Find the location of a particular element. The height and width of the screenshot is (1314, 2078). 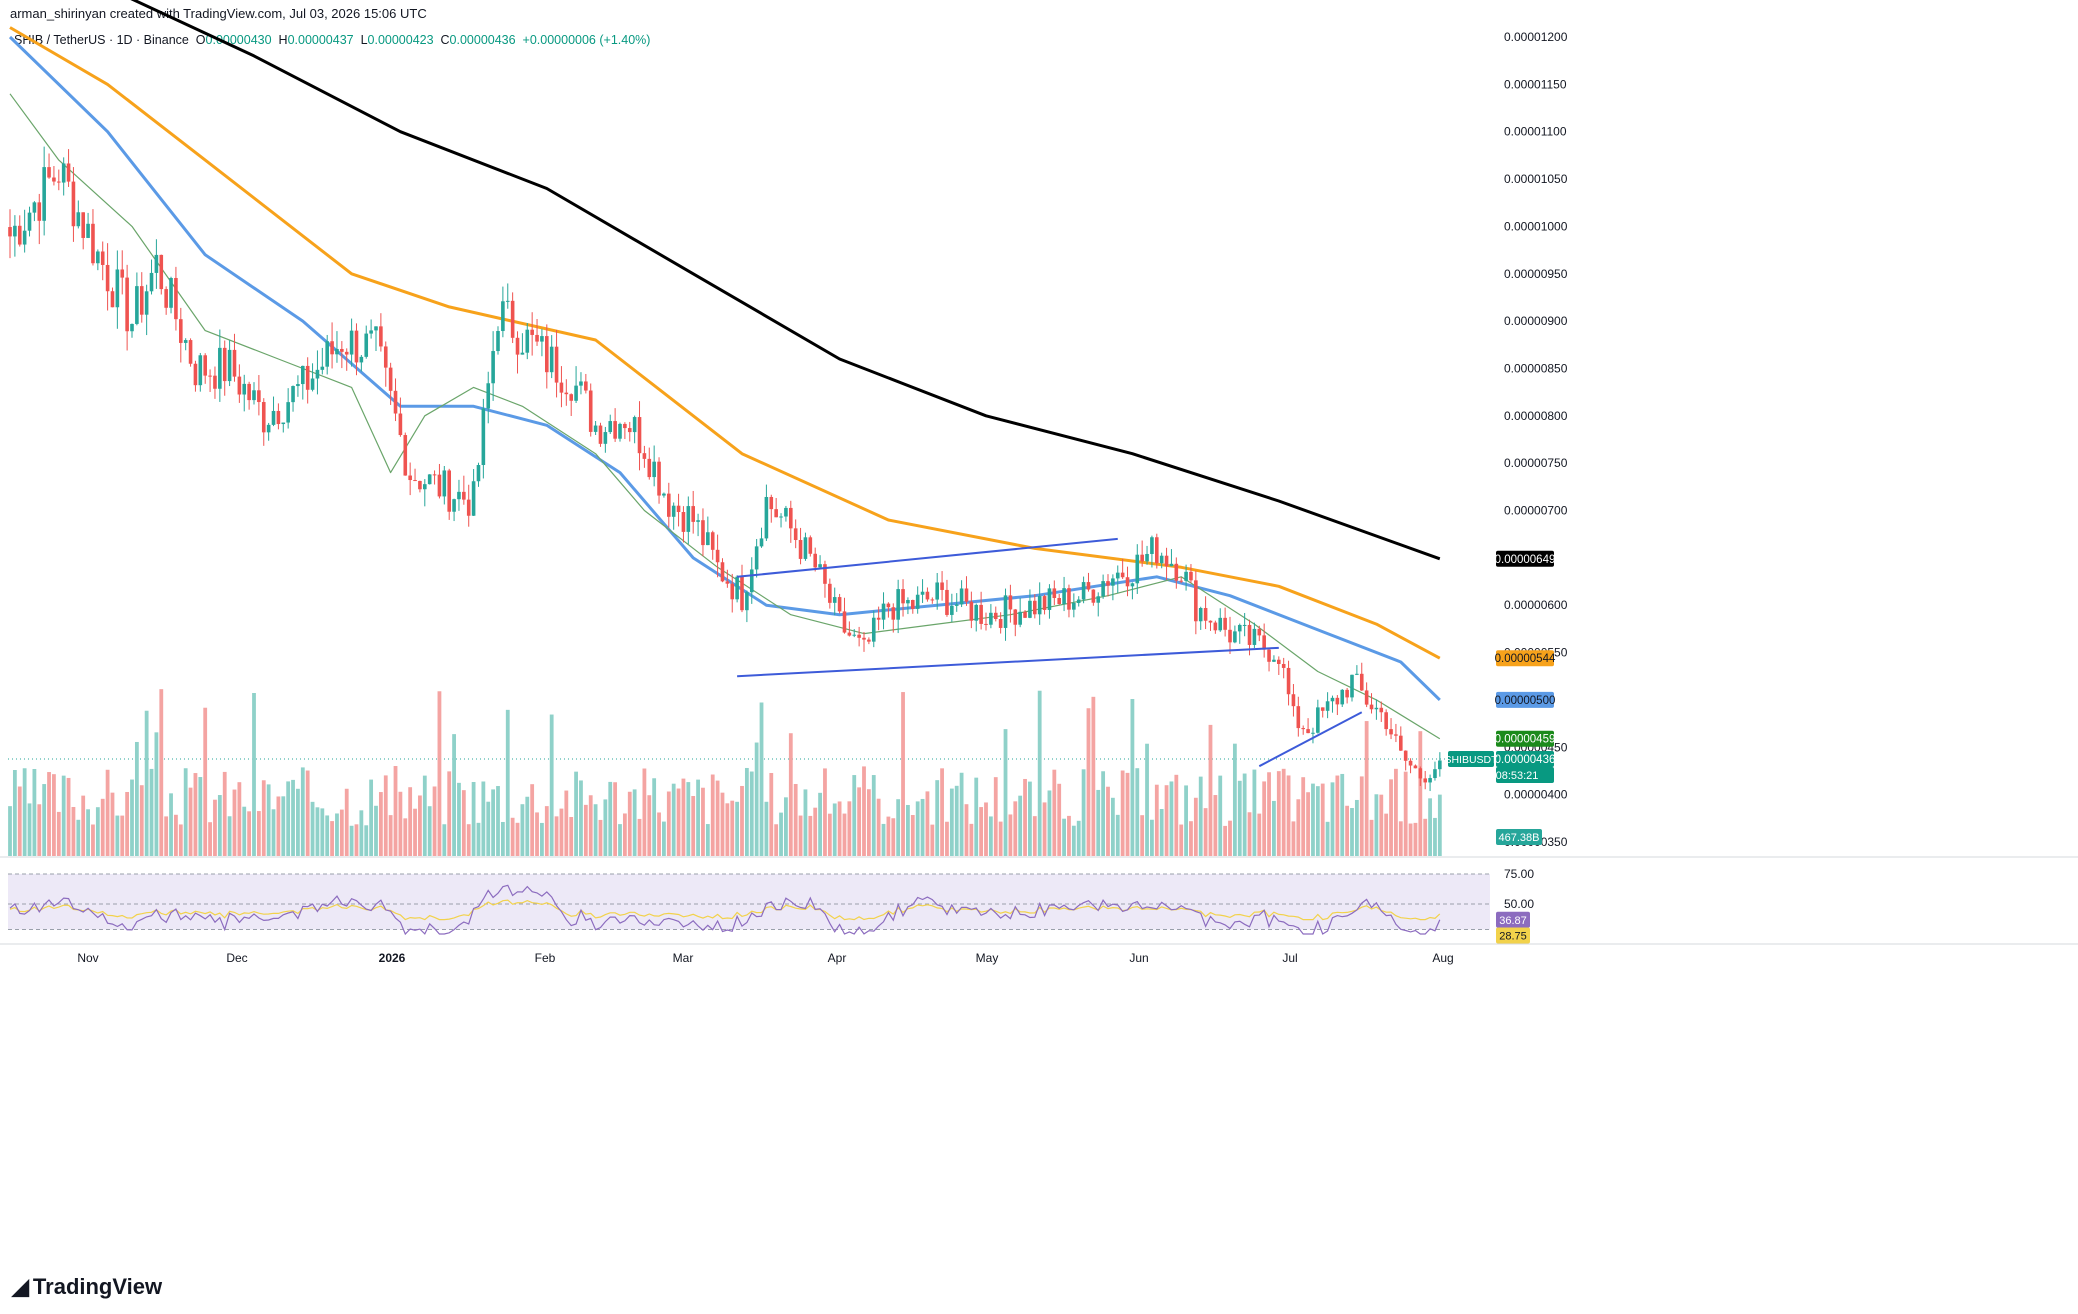

price-tag-label: 0.00000544 is located at coordinates (1525, 659).